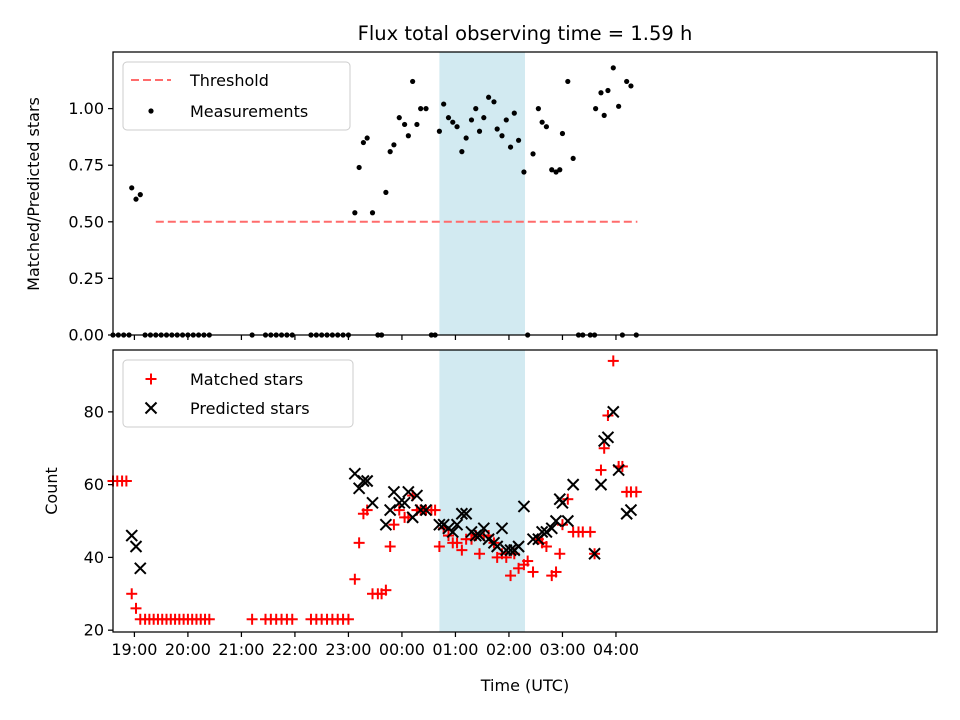  What do you see at coordinates (86, 335) in the screenshot?
I see `y-tick-label: 0.00` at bounding box center [86, 335].